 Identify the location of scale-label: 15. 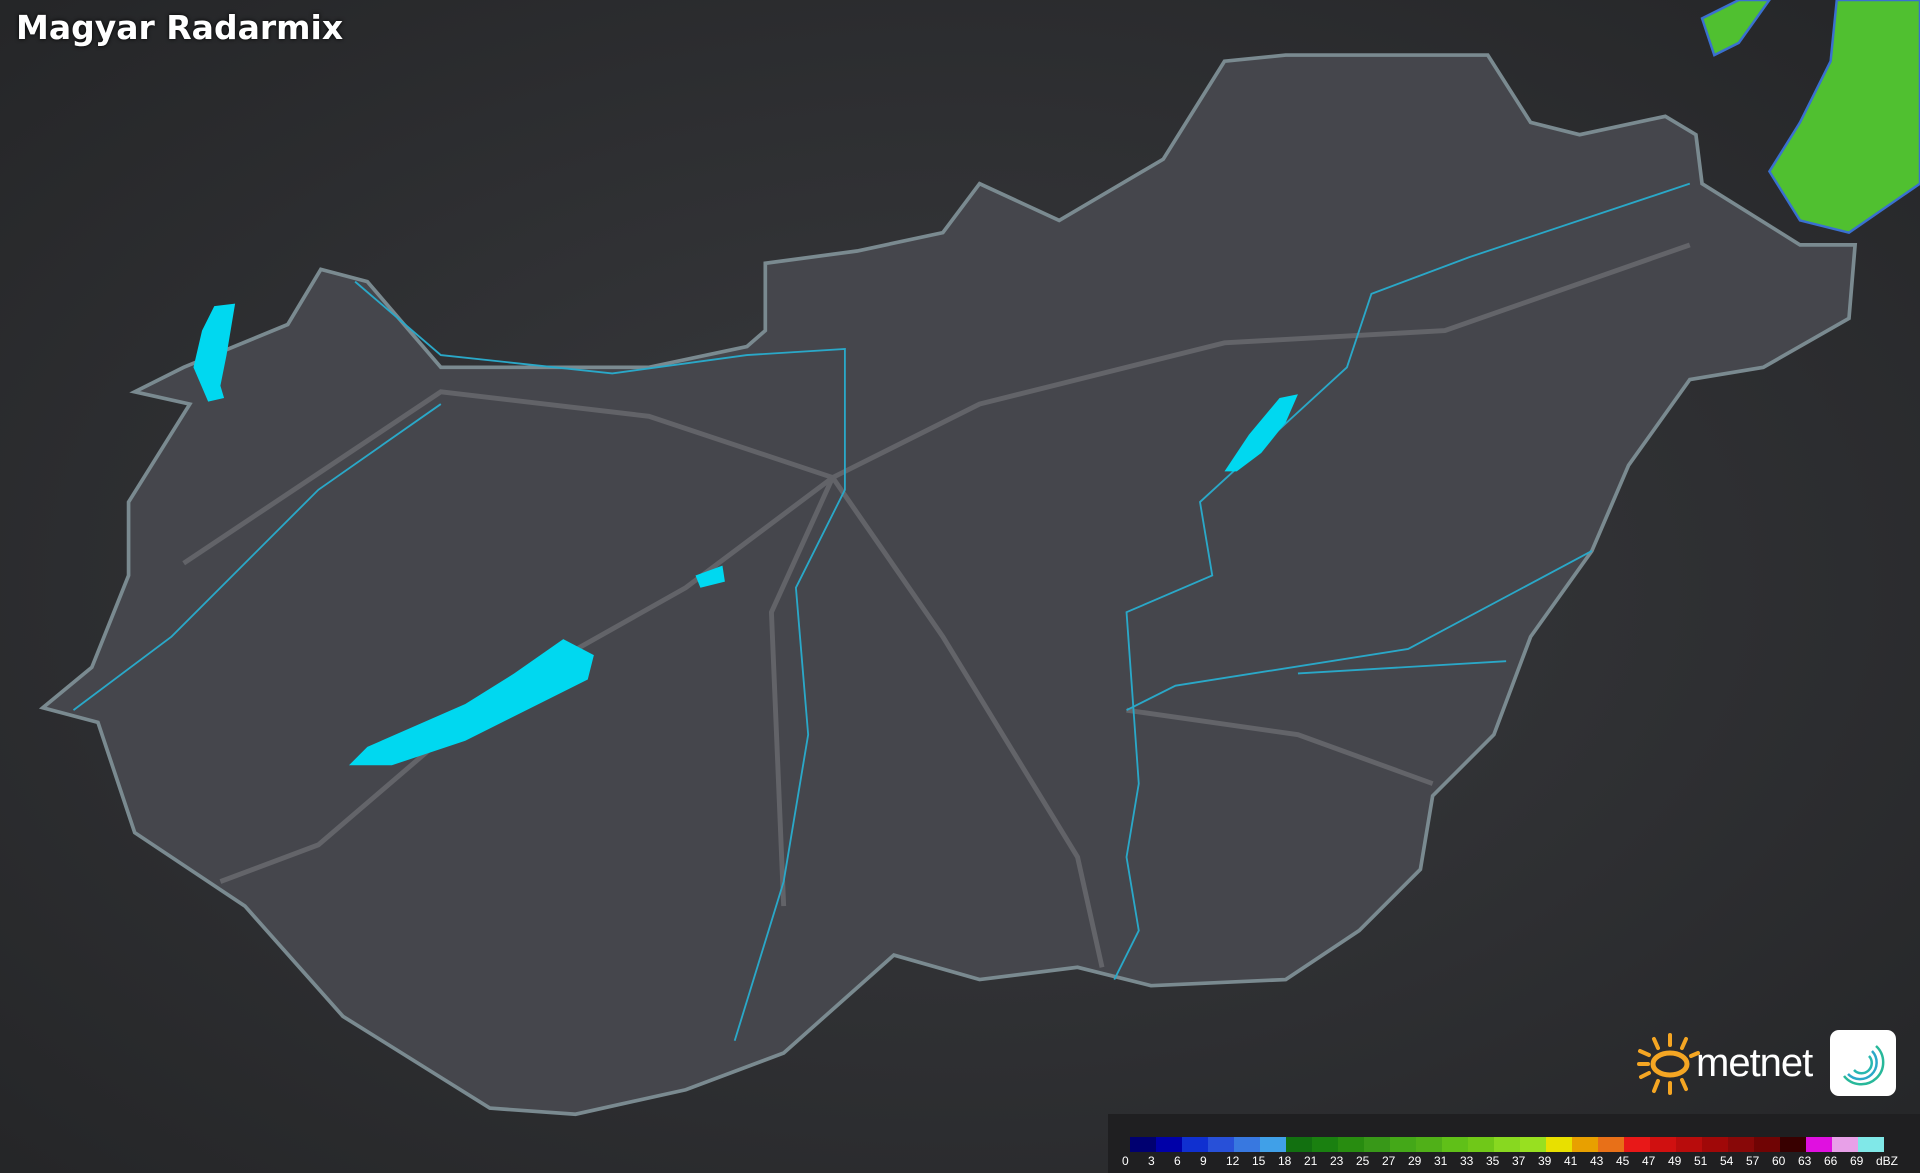
(1259, 1161).